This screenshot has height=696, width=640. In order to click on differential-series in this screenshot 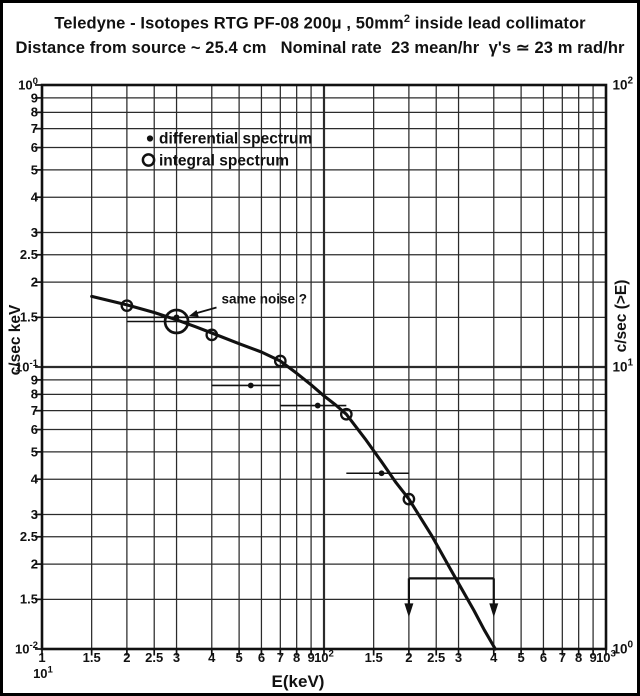, I will do `click(279, 395)`.